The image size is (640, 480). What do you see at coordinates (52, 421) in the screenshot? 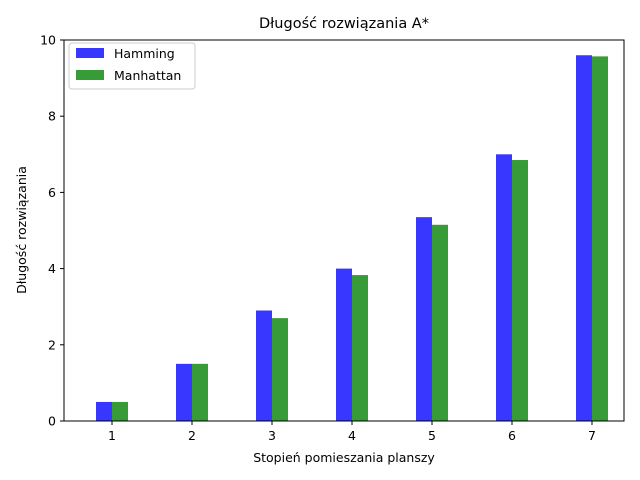
I see `y-tick-label-0: 0` at bounding box center [52, 421].